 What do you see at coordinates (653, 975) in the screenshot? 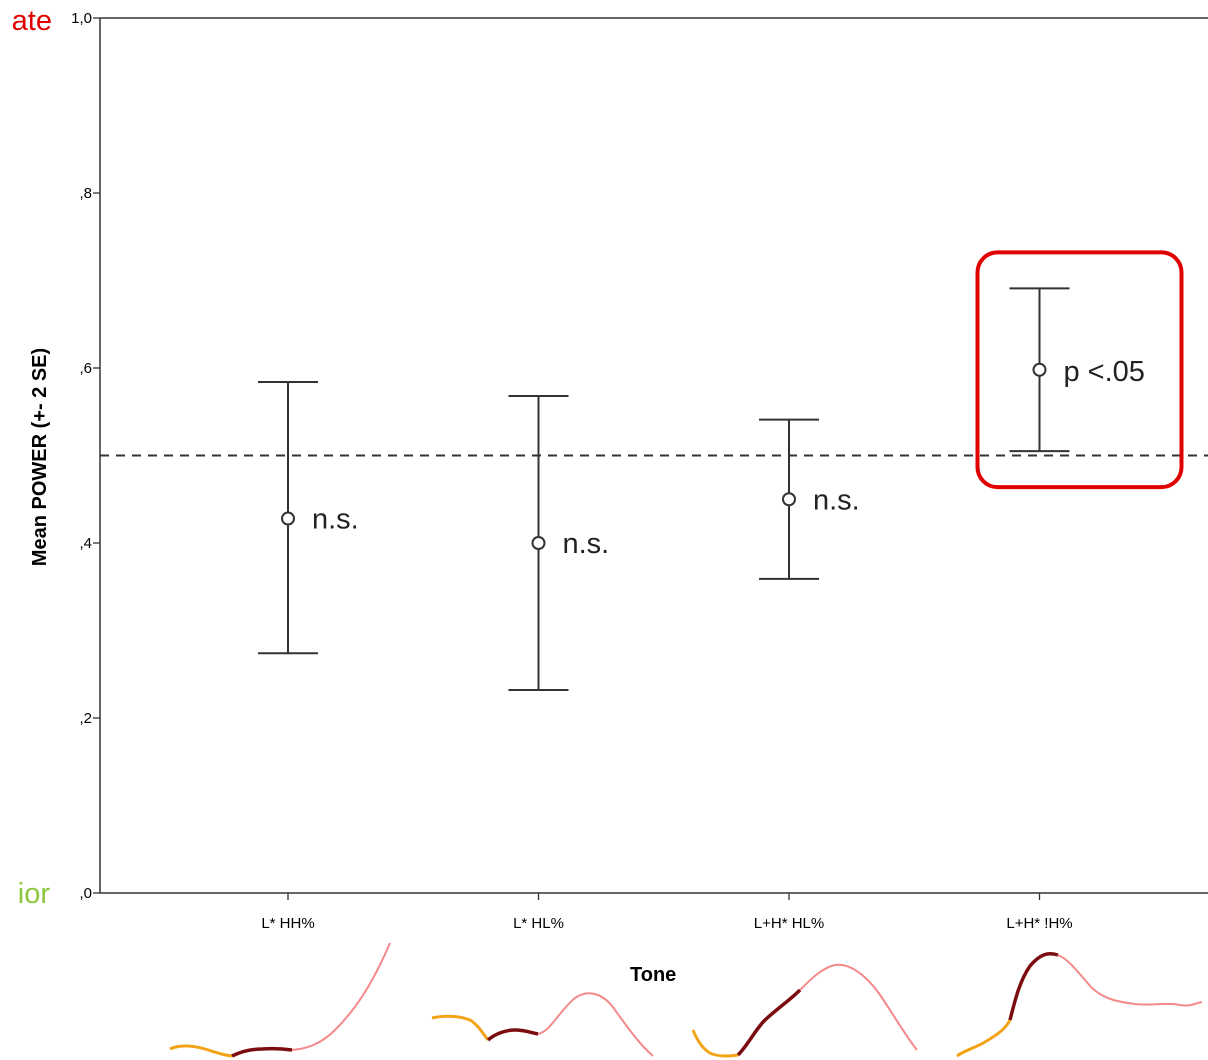
I see `x-axis-title: Tone` at bounding box center [653, 975].